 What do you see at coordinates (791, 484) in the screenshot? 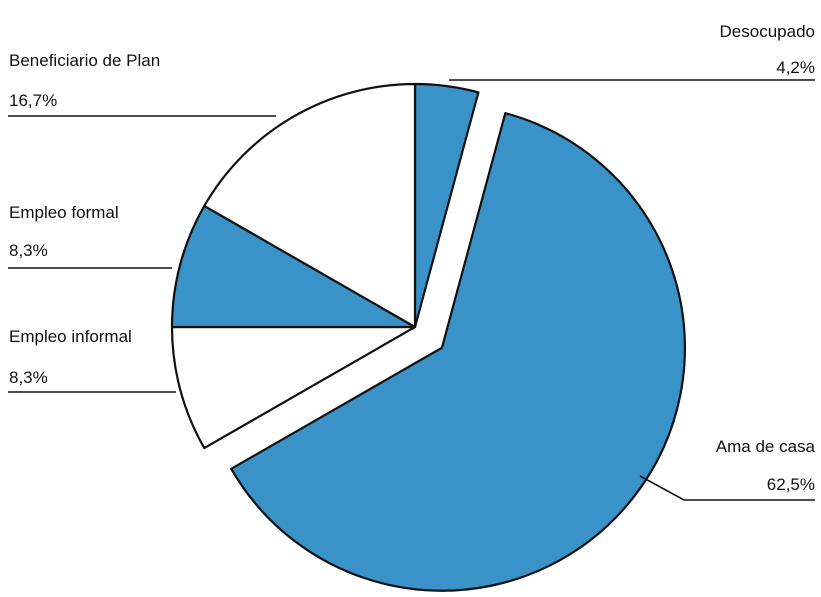
I see `slice-value-ama-de-casa: 62,5%` at bounding box center [791, 484].